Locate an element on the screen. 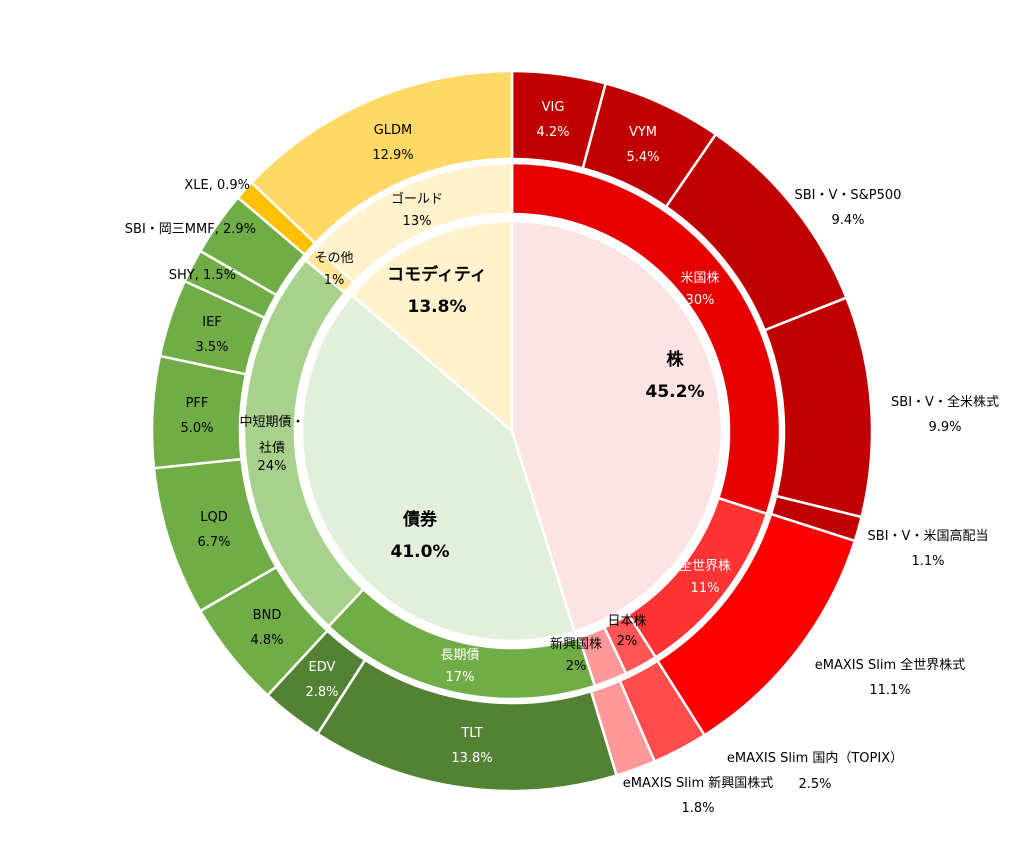  outer-value-9: 2.8% is located at coordinates (321, 692).